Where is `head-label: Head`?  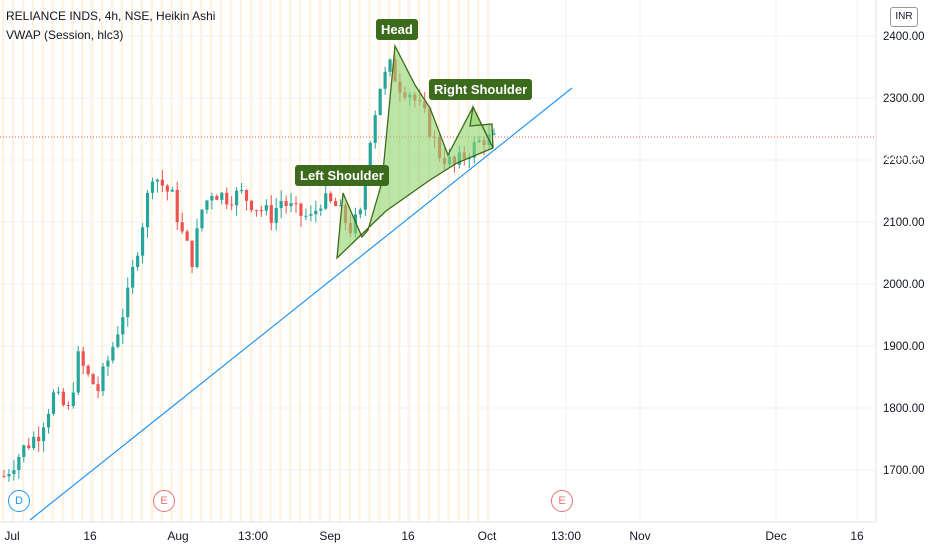
head-label: Head is located at coordinates (397, 29).